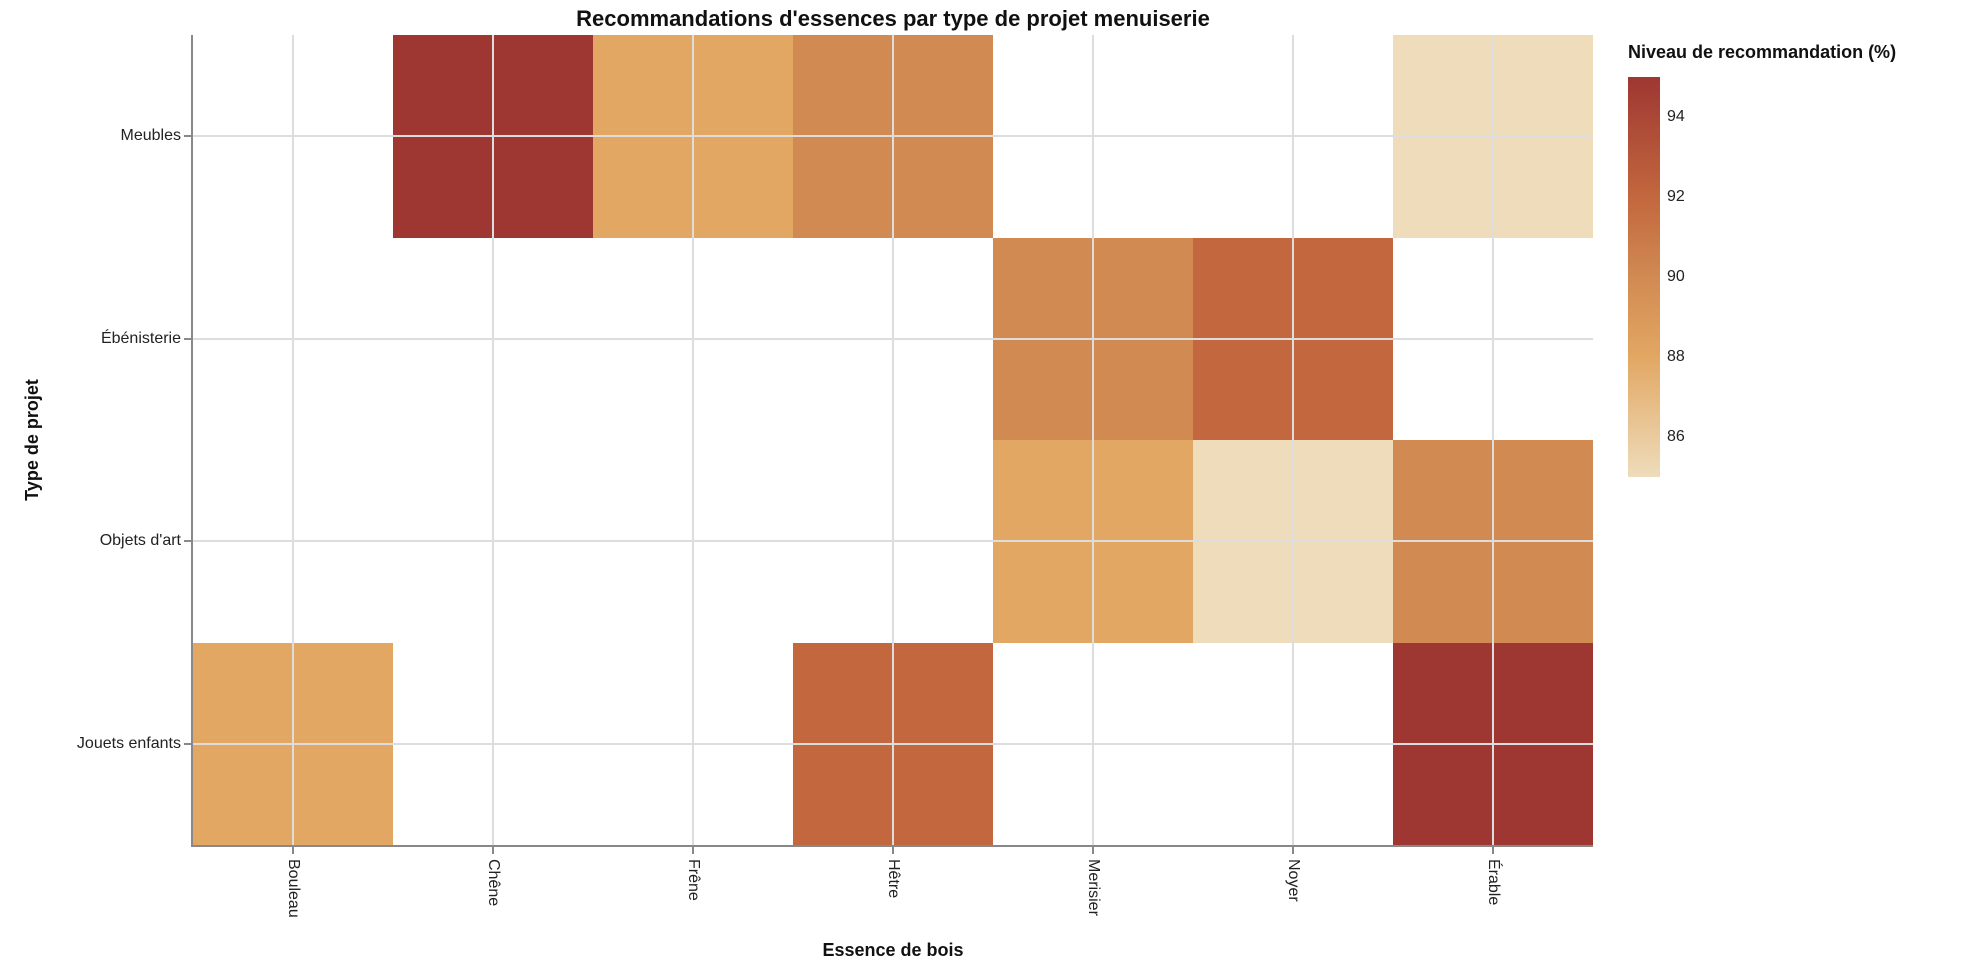  I want to click on legend-tick-label: 86, so click(1676, 436).